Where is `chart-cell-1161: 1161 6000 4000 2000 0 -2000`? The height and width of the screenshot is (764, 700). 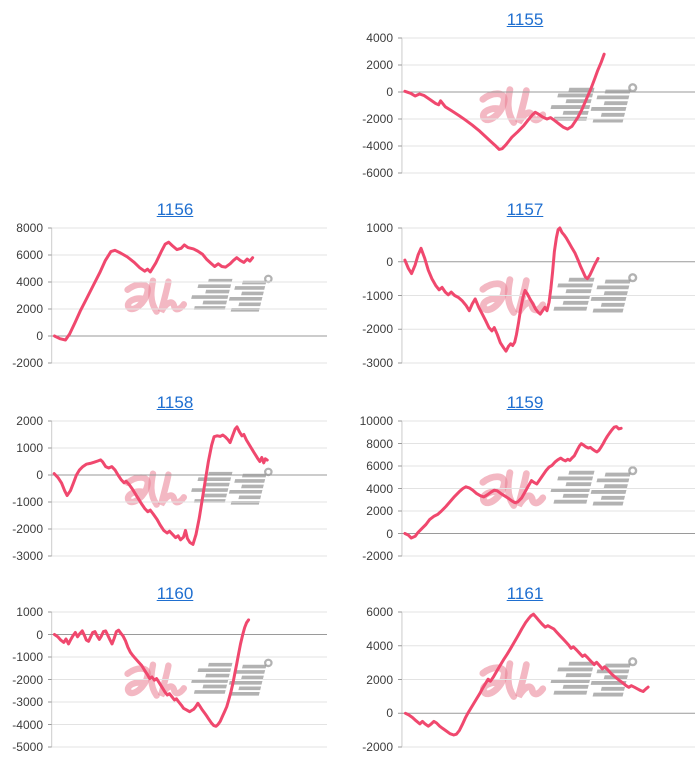 chart-cell-1161: 1161 6000 4000 2000 0 -2000 is located at coordinates (525, 669).